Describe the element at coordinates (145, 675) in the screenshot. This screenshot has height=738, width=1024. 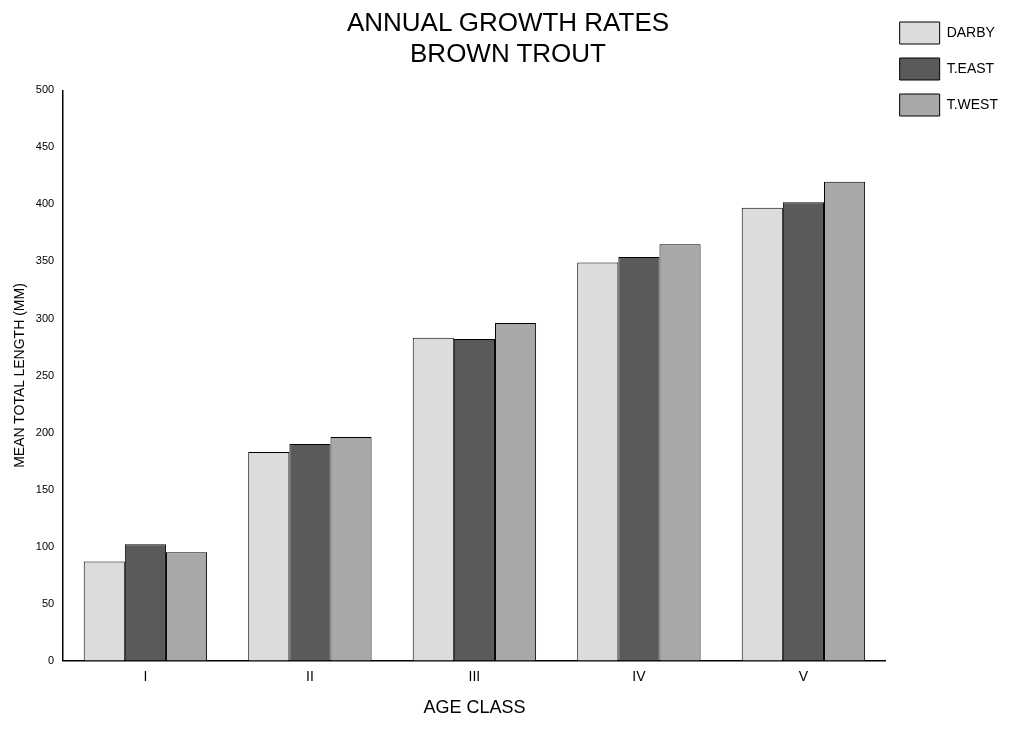
I see `x-tick-label: I` at that location.